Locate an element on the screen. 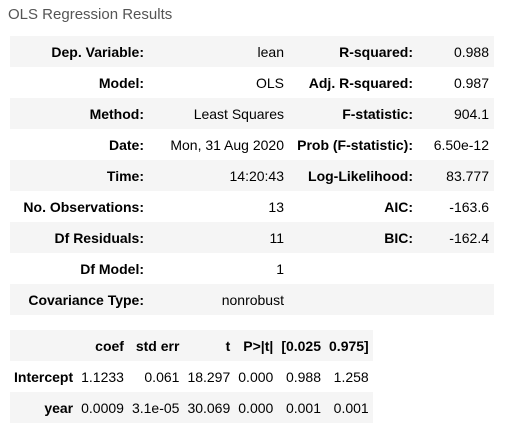 This screenshot has width=515, height=423. table-row: Df Residuals: 11 BIC: -162.4 is located at coordinates (252, 237).